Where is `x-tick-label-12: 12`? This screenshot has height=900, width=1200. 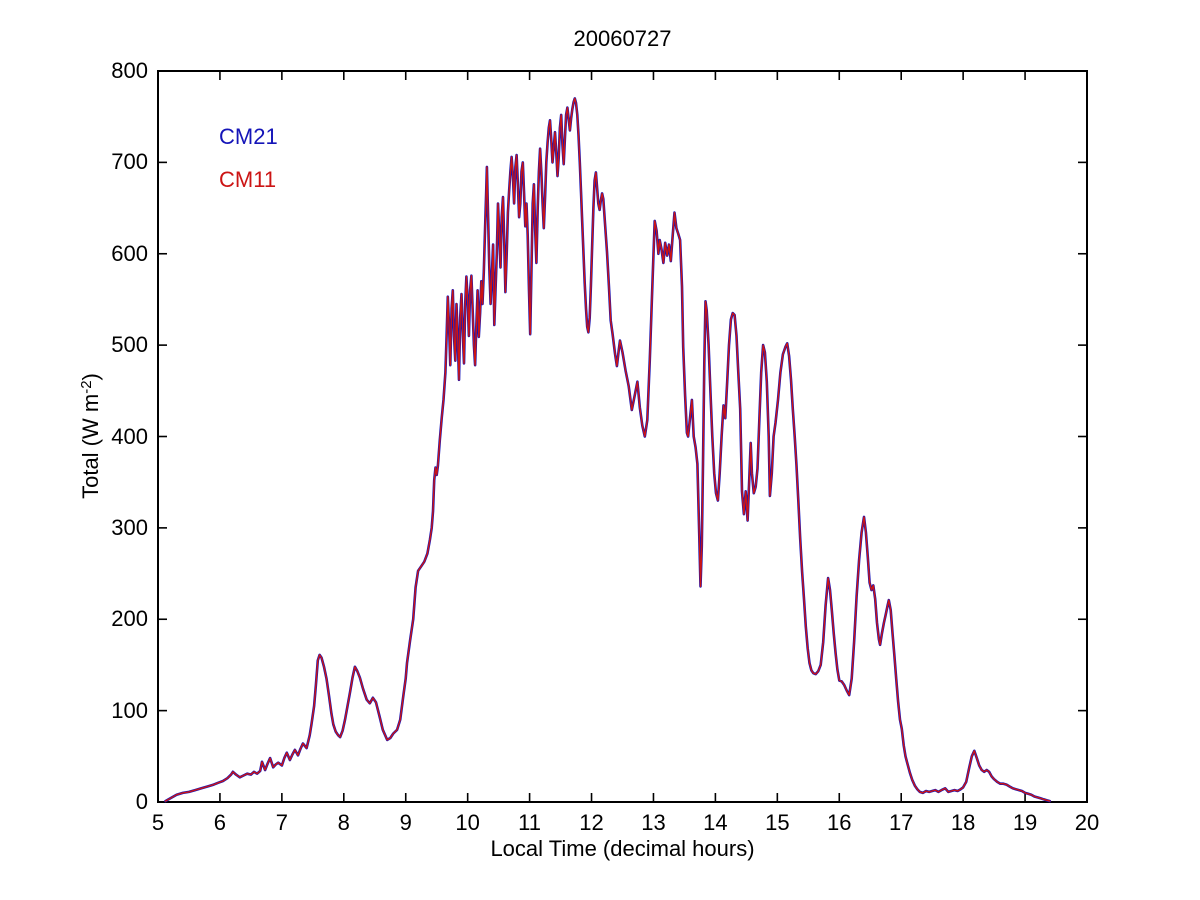
x-tick-label-12: 12 is located at coordinates (591, 822).